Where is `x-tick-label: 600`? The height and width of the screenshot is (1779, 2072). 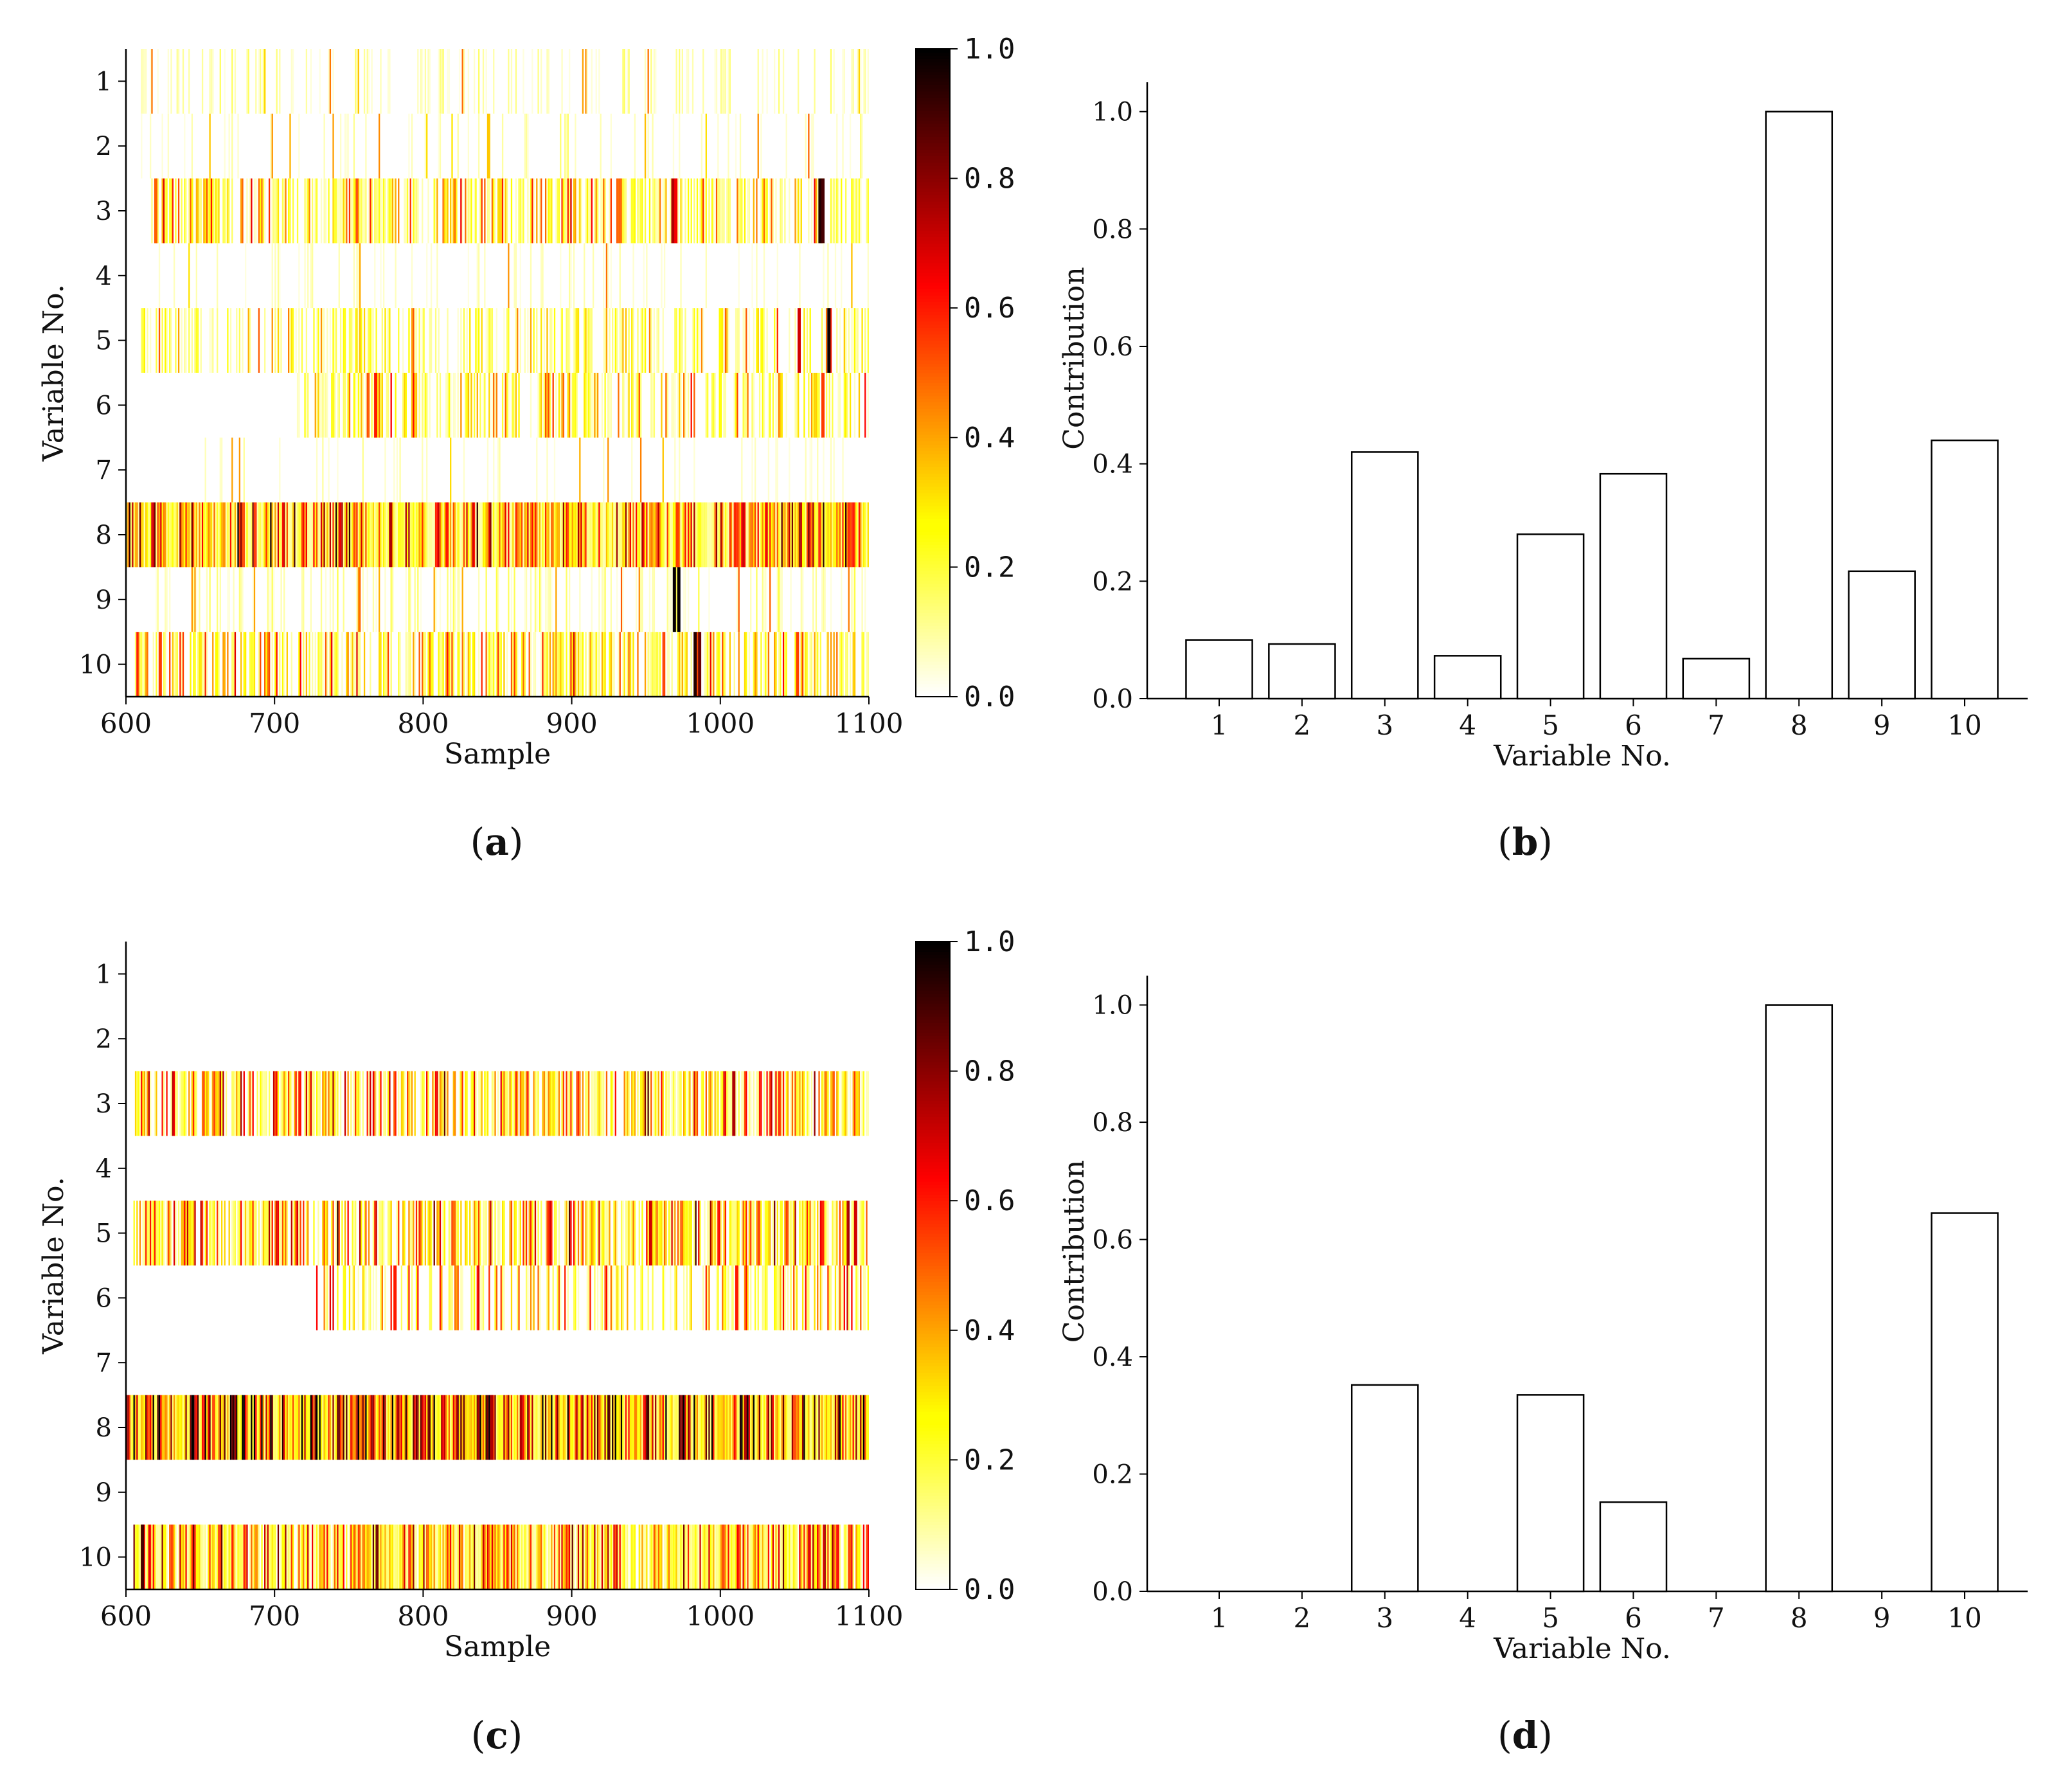
x-tick-label: 600 is located at coordinates (126, 723).